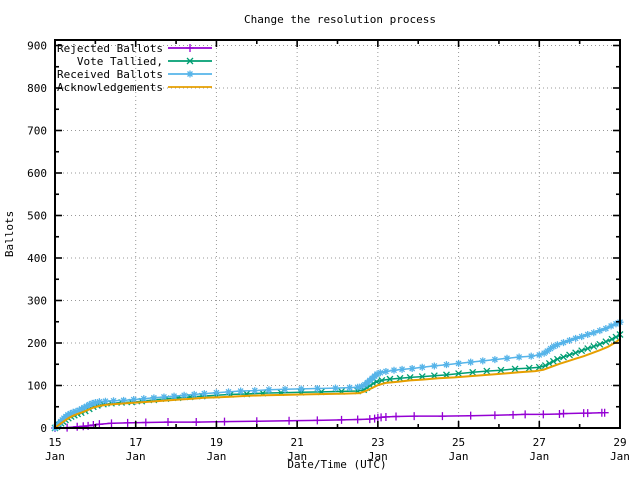 This screenshot has height=480, width=640. I want to click on y-tick-label: 600, so click(37, 173).